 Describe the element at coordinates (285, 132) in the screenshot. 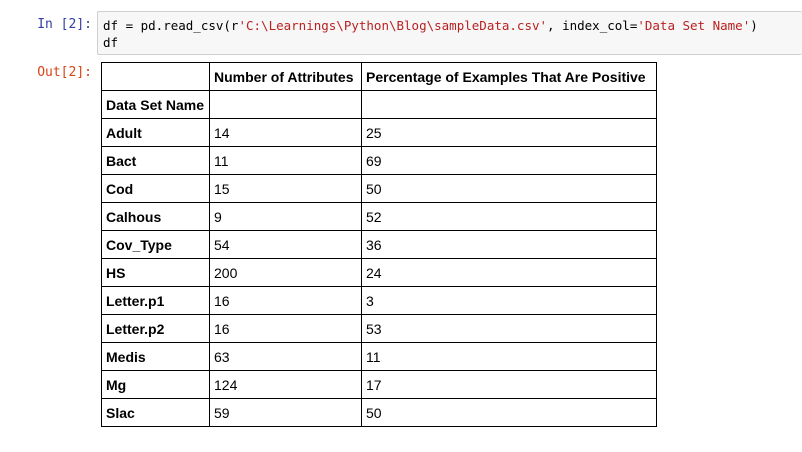

I see `cell-number-of-attributes: 14` at that location.